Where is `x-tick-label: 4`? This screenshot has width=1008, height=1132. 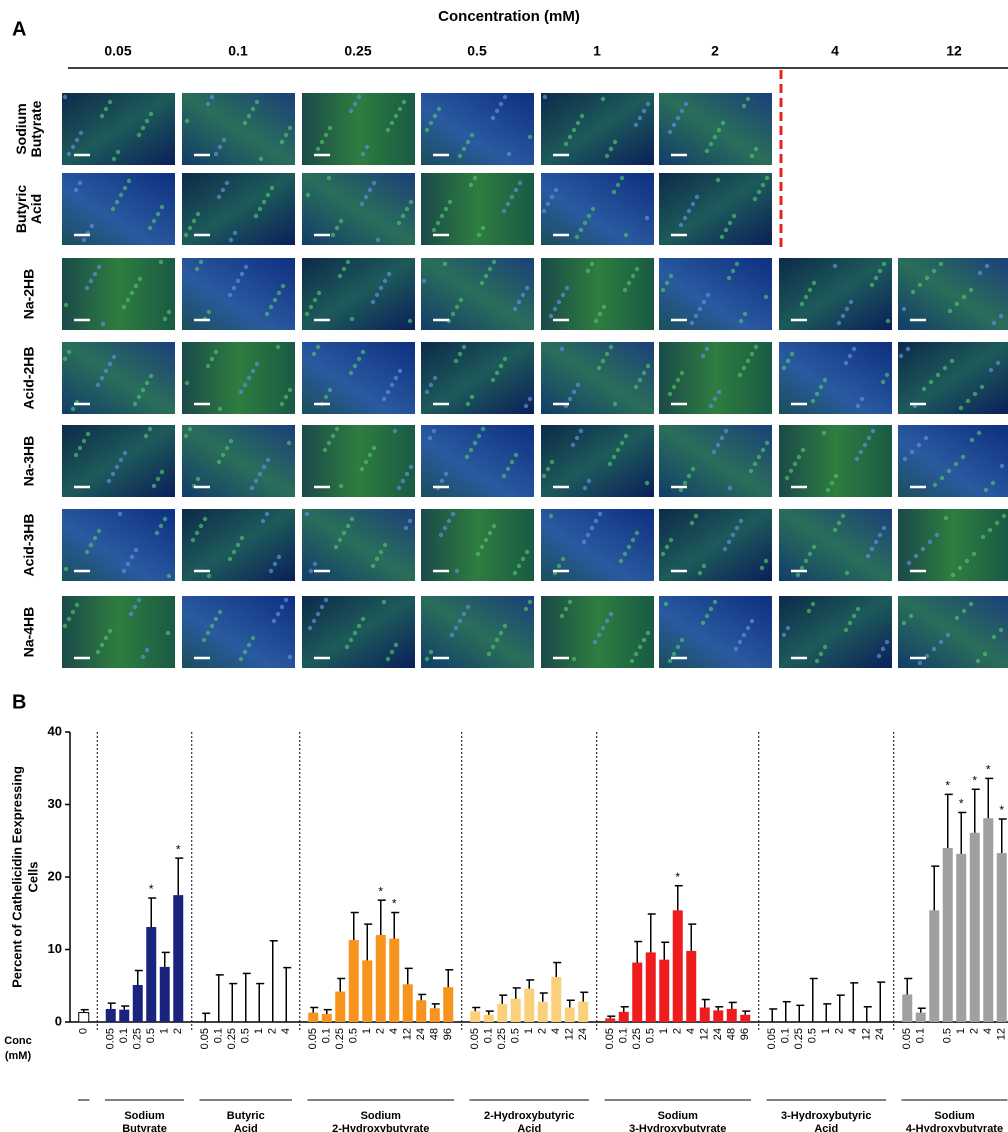 x-tick-label: 4 is located at coordinates (691, 1031).